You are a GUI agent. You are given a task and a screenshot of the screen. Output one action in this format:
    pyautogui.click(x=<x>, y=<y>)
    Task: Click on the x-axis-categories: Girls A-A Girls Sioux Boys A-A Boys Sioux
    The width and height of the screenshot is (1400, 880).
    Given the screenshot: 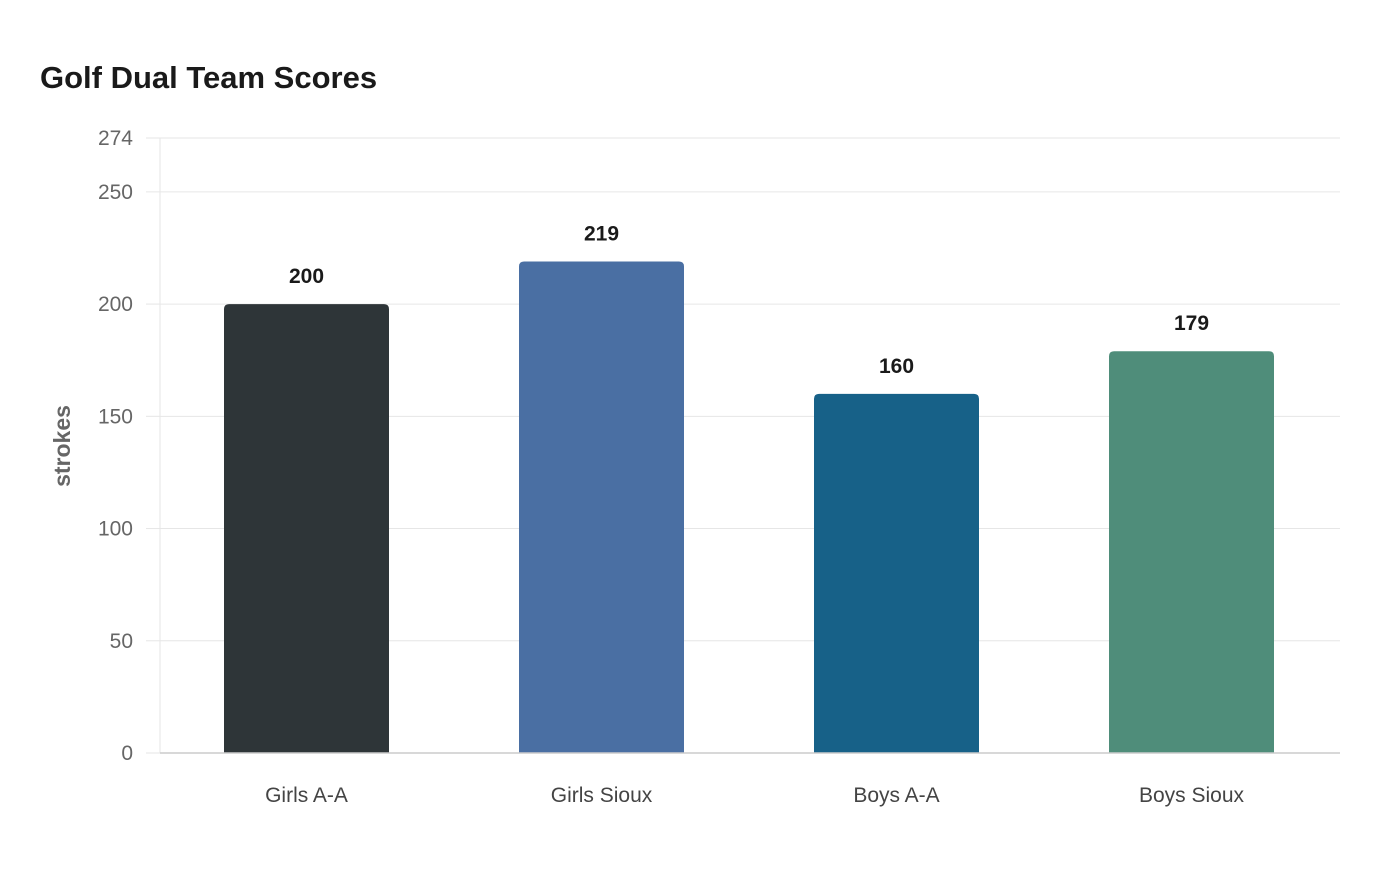 What is the action you would take?
    pyautogui.click(x=754, y=795)
    